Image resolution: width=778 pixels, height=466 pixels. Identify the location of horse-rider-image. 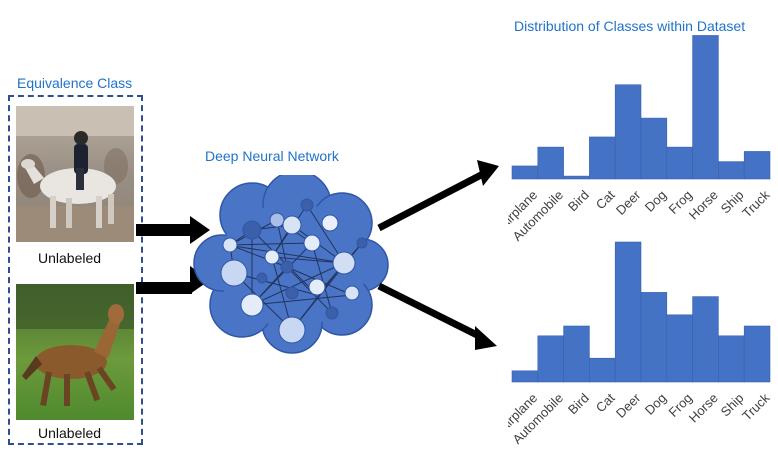
(75, 174).